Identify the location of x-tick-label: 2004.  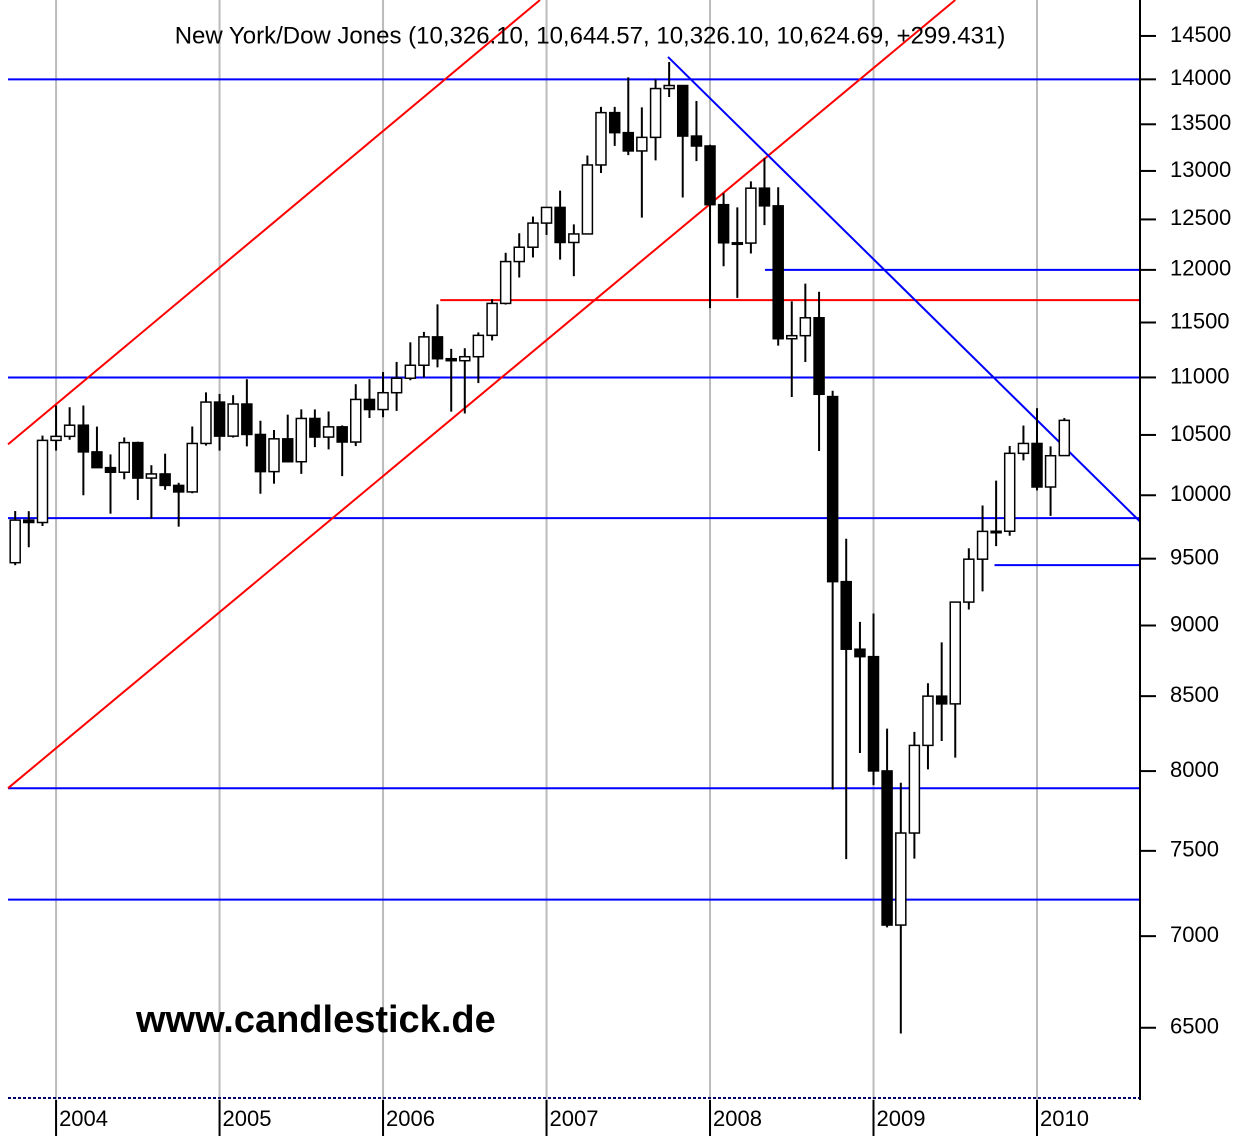
(83, 1118).